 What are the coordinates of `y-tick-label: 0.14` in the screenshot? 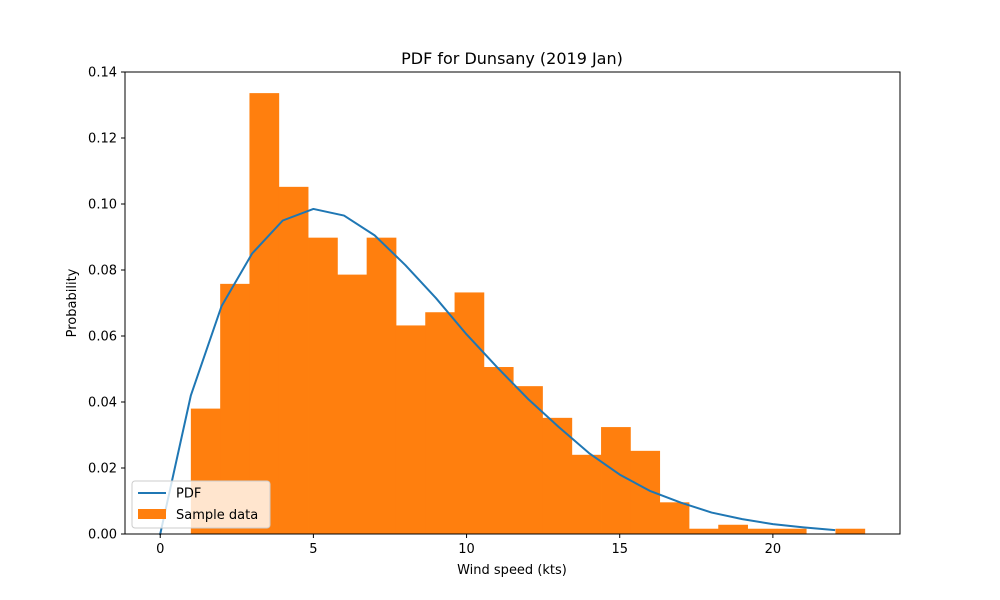 It's located at (102, 73).